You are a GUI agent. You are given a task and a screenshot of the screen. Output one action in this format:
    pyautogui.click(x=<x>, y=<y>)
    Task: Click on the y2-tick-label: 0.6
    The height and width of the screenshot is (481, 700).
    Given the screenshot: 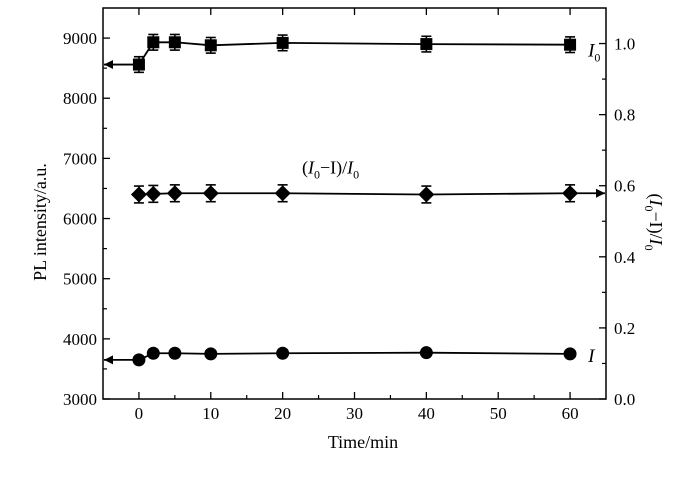 What is the action you would take?
    pyautogui.click(x=624, y=186)
    